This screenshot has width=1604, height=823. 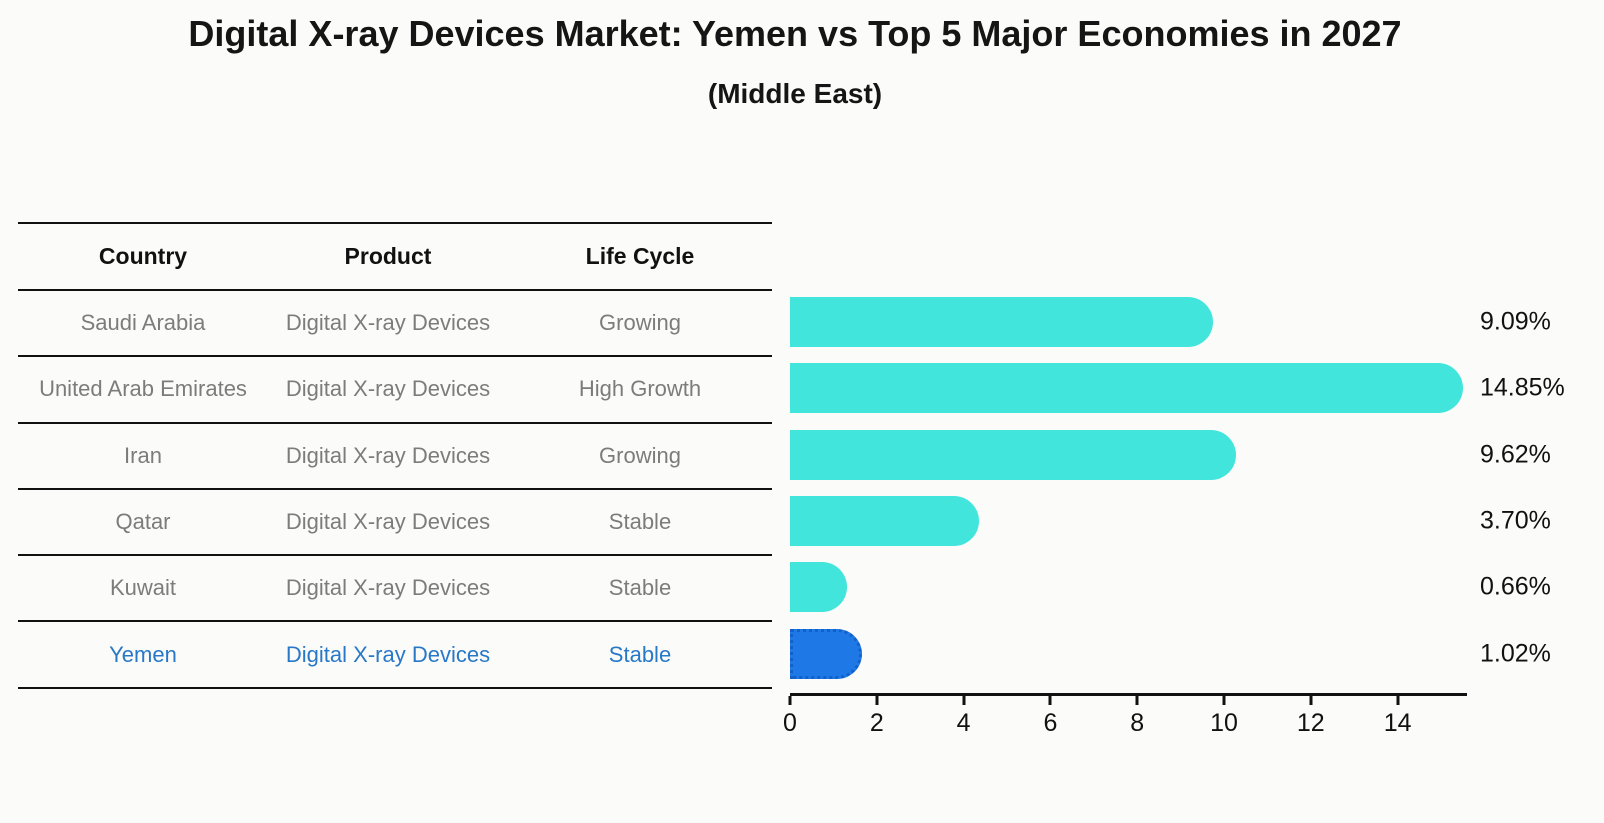 I want to click on table-row-yemen: Yemen Digital X-ray Devices Stable, so click(x=395, y=655).